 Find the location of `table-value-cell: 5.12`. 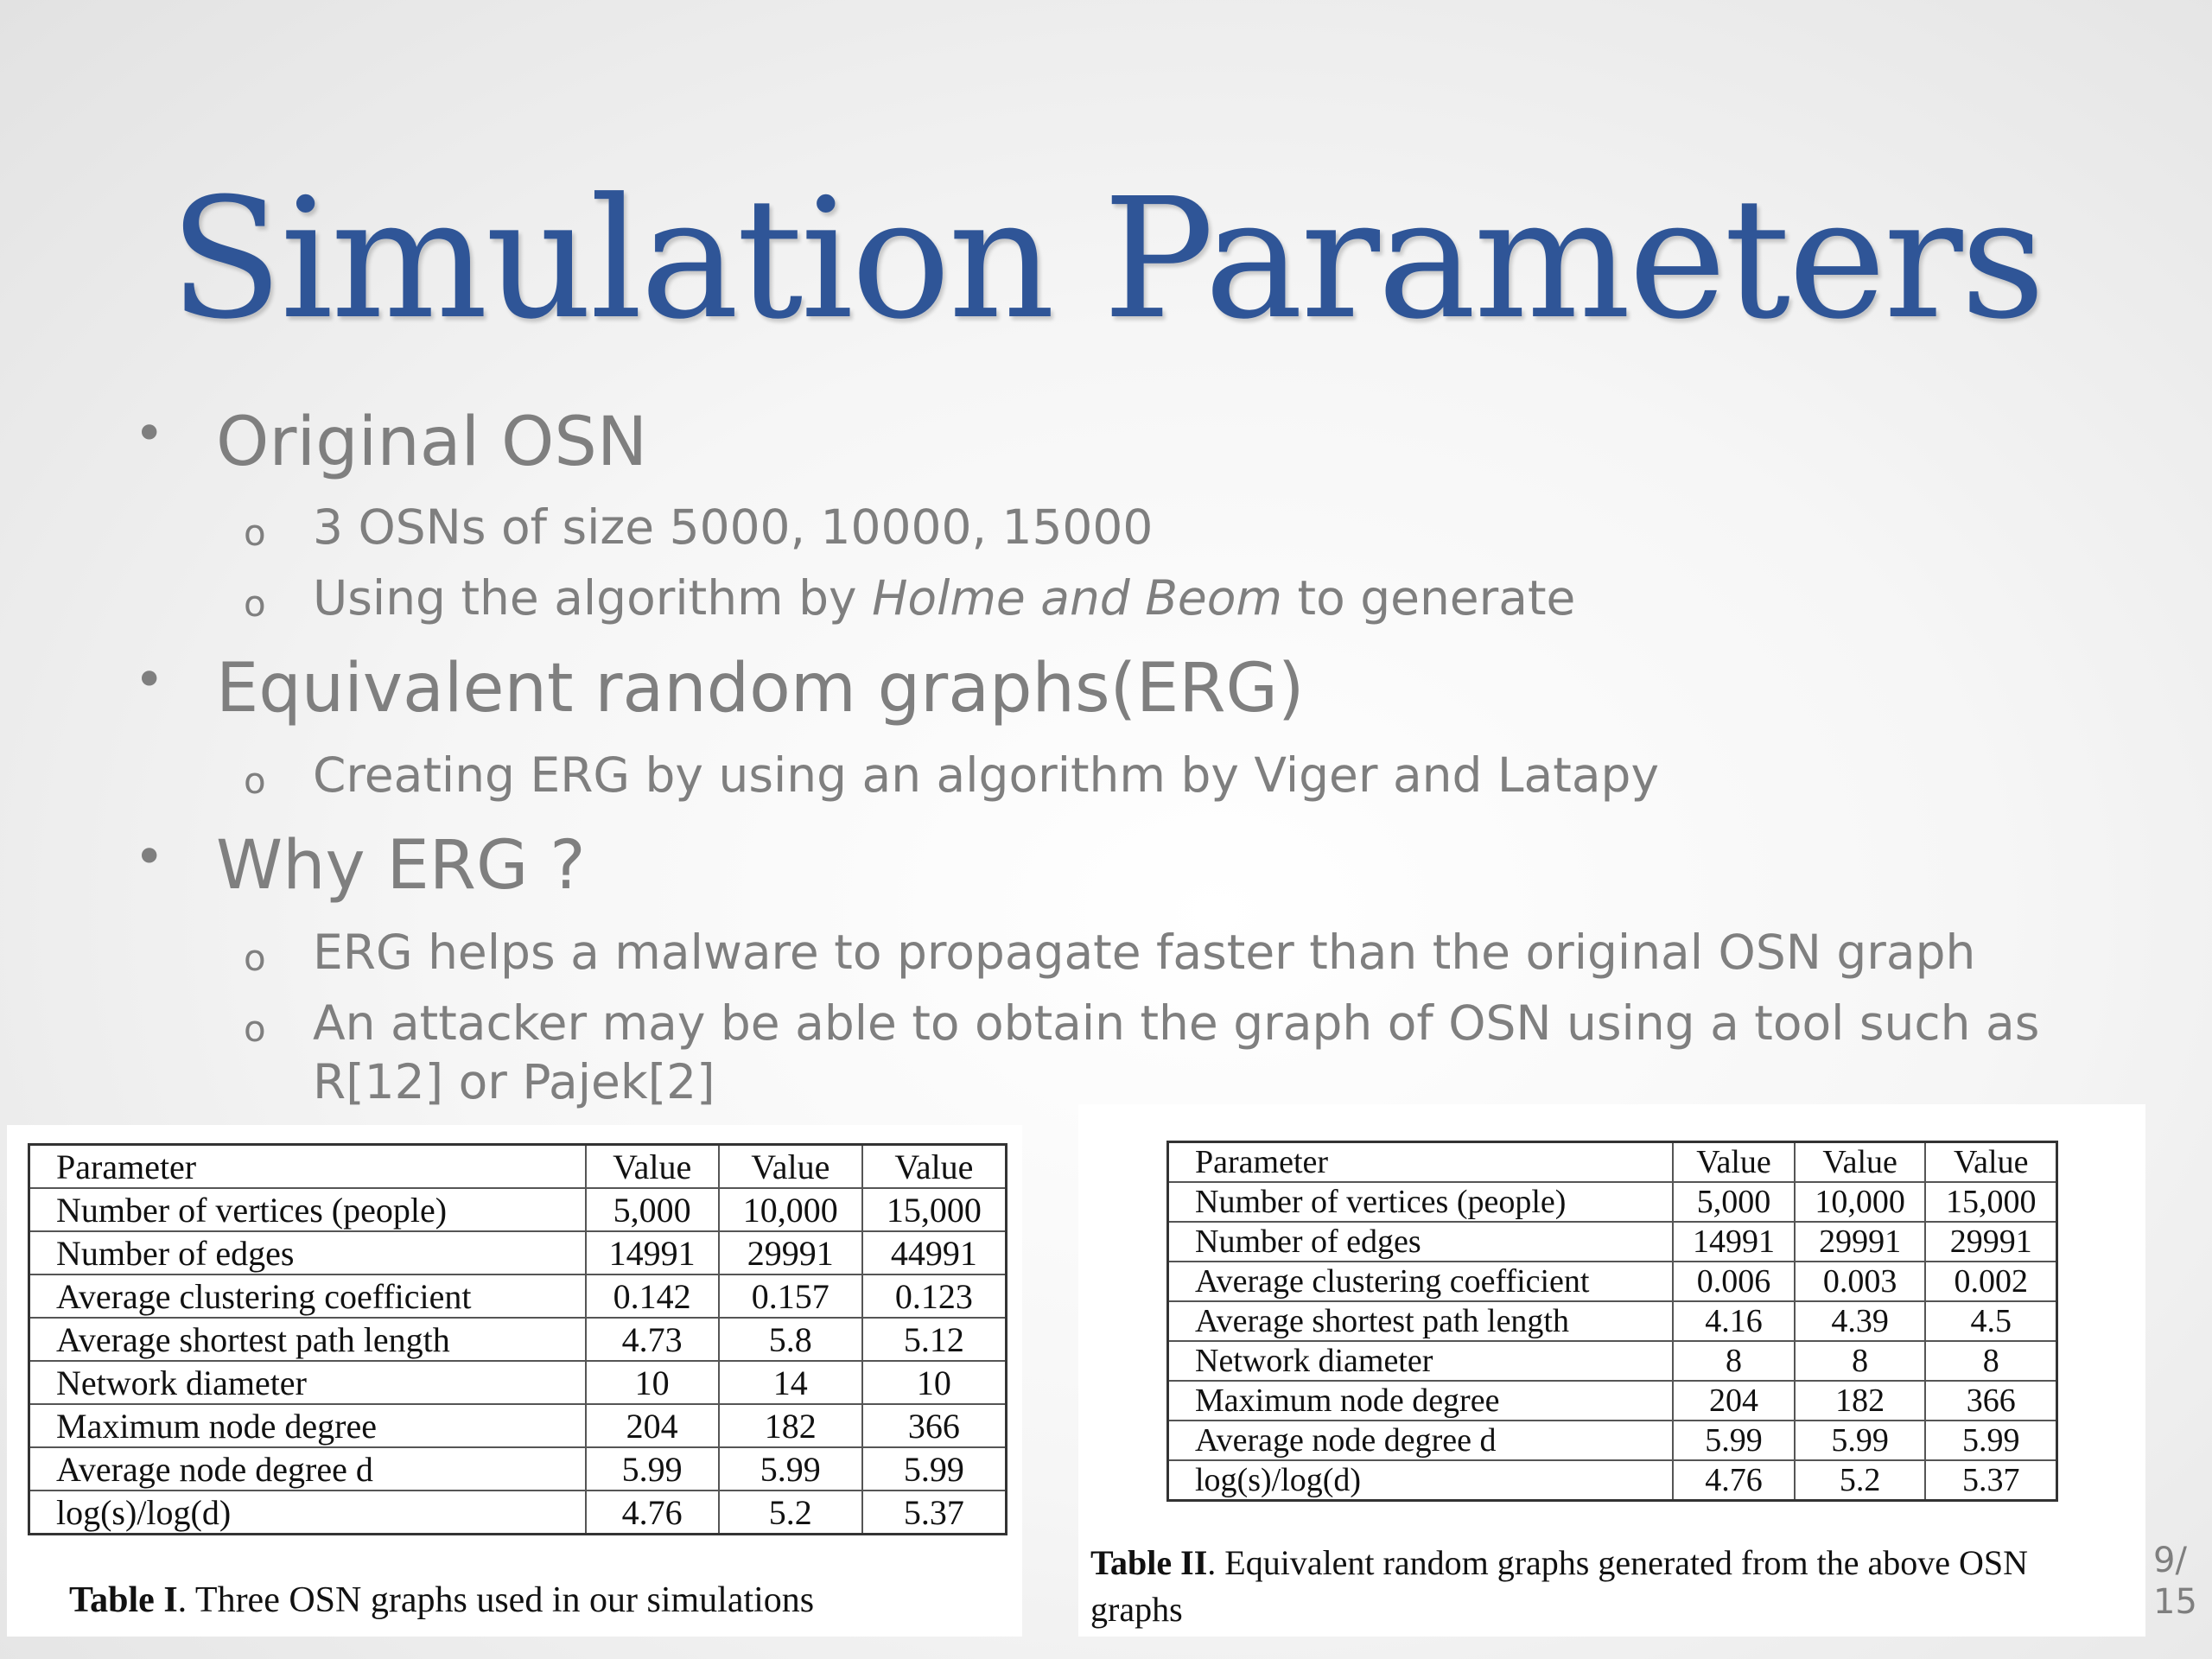

table-value-cell: 5.12 is located at coordinates (934, 1339).